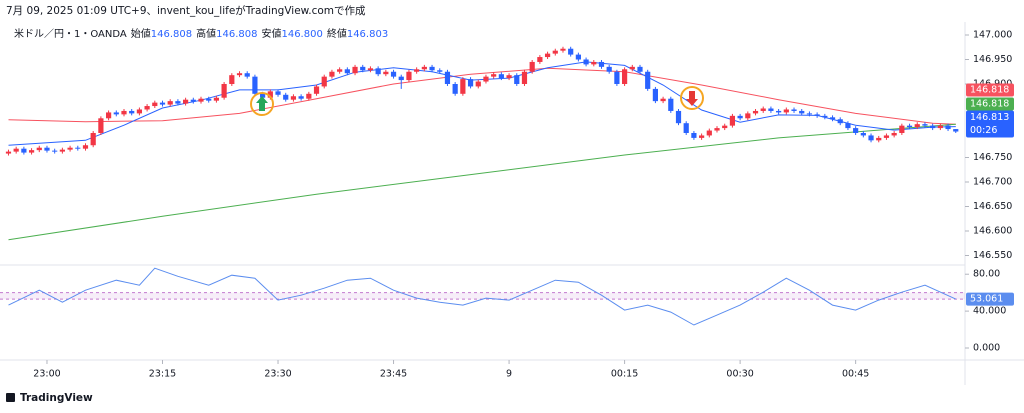 This screenshot has height=413, width=1024. Describe the element at coordinates (162, 374) in the screenshot. I see `x-tick-label: 23:15` at that location.